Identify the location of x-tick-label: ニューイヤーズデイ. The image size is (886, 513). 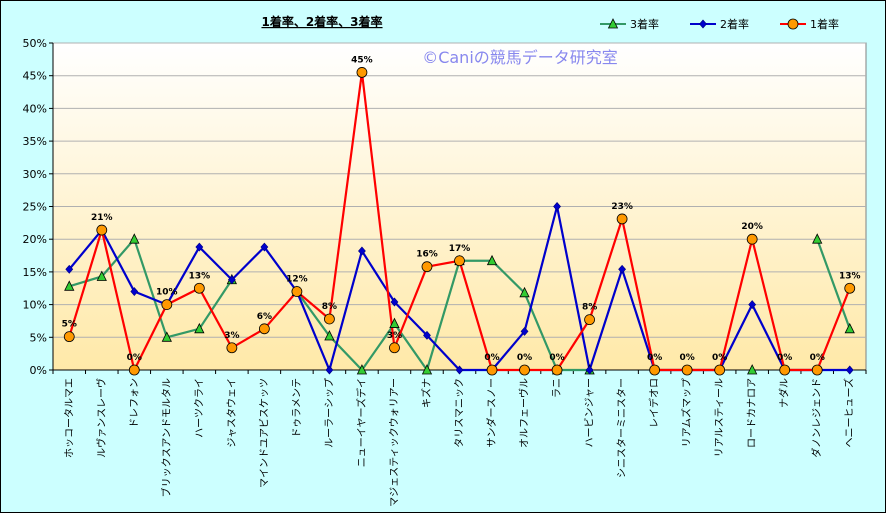
(361, 422).